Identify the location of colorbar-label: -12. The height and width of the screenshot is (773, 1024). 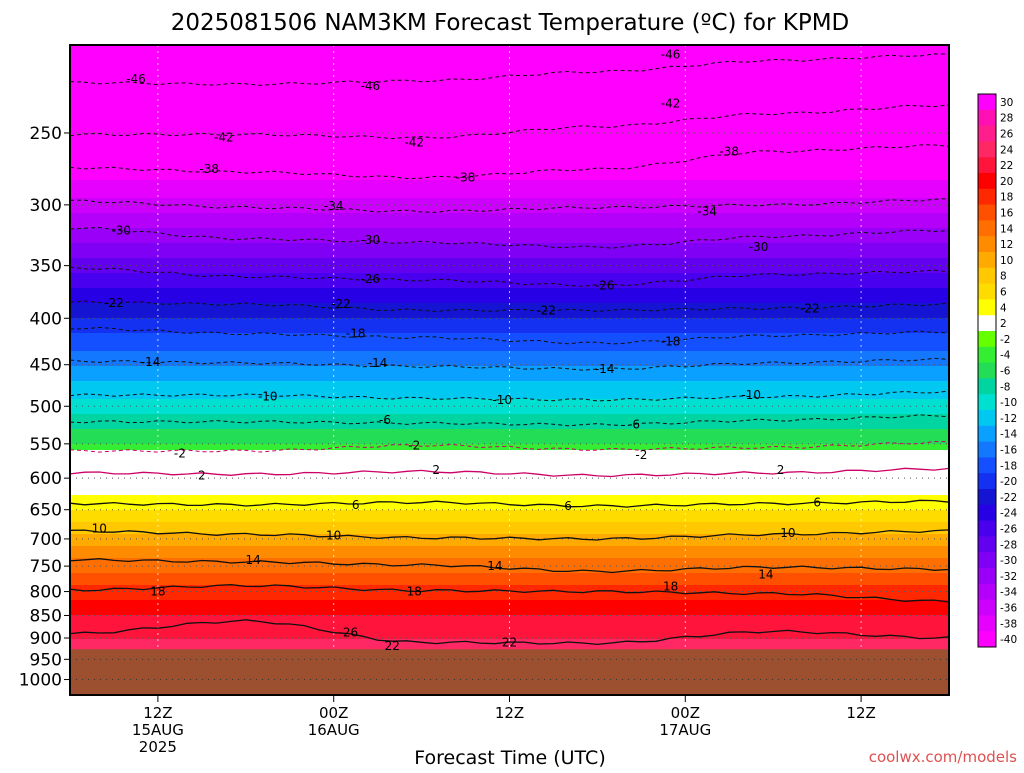
(1008, 419).